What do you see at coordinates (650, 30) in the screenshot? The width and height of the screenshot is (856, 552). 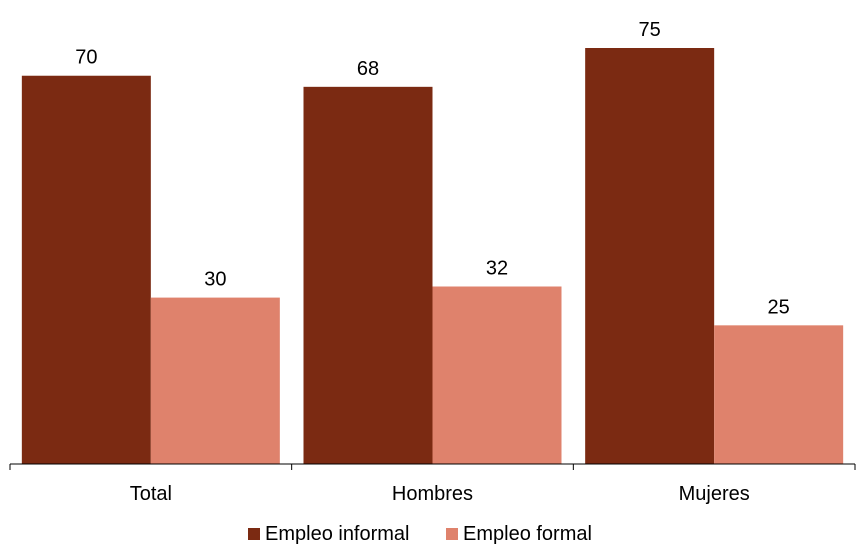 I see `value-label: 75` at bounding box center [650, 30].